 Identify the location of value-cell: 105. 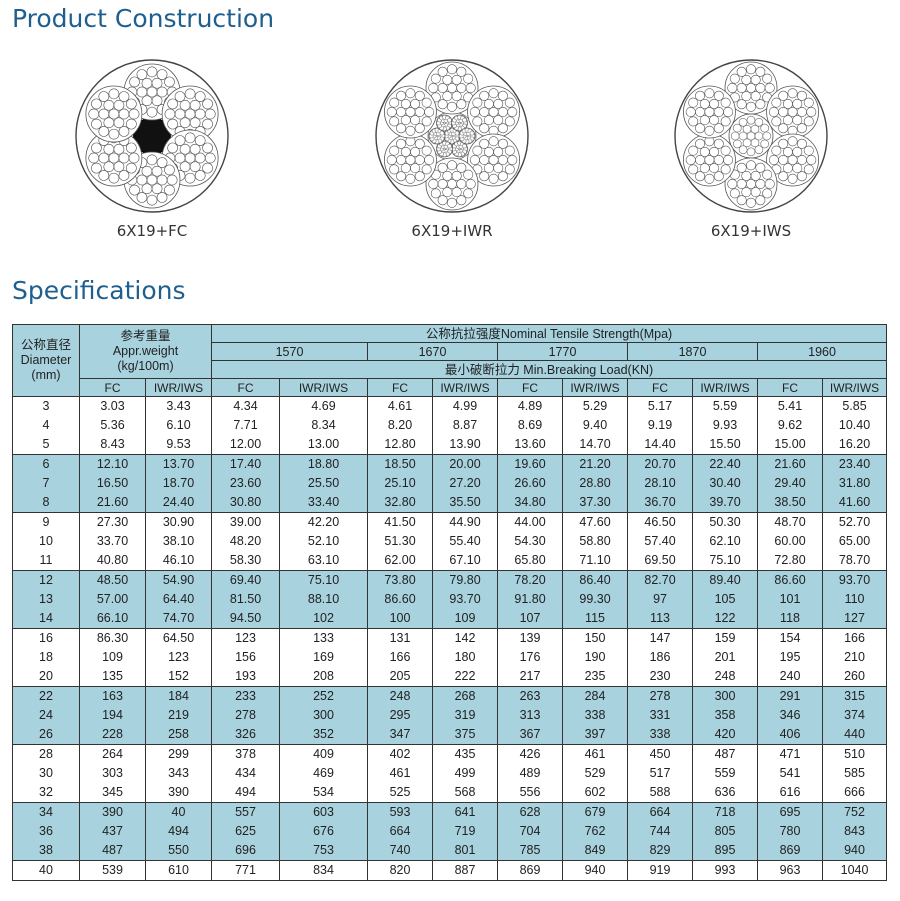
(725, 599).